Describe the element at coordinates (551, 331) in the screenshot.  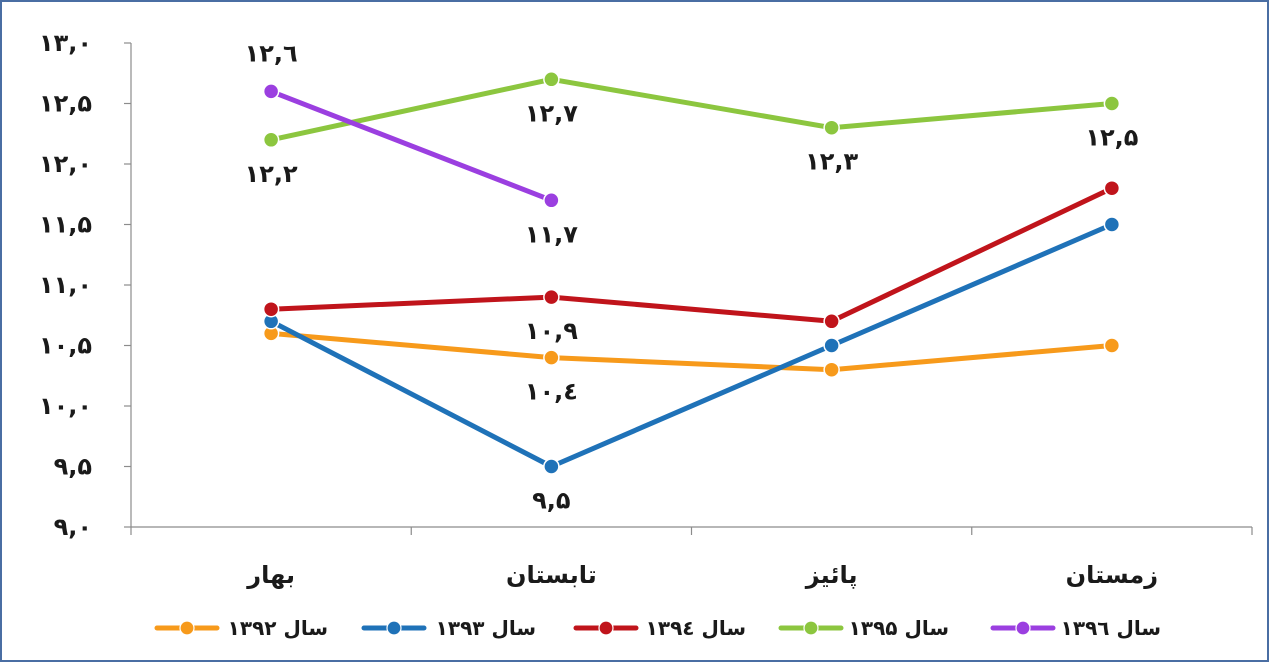
I see `data-label: ۱۰,۹` at that location.